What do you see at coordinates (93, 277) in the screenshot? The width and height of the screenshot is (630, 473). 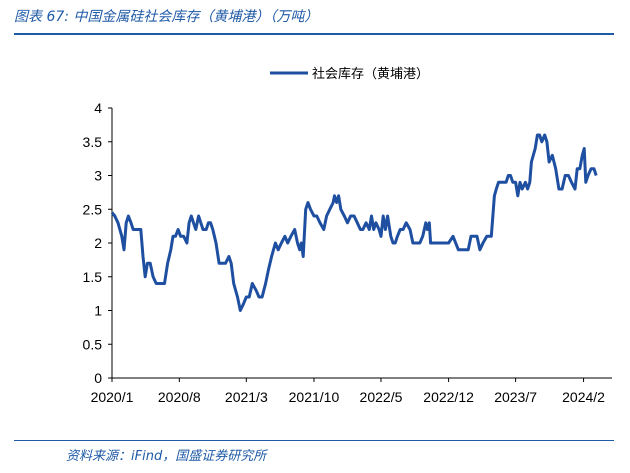 I see `y-tick-label: 1.5` at bounding box center [93, 277].